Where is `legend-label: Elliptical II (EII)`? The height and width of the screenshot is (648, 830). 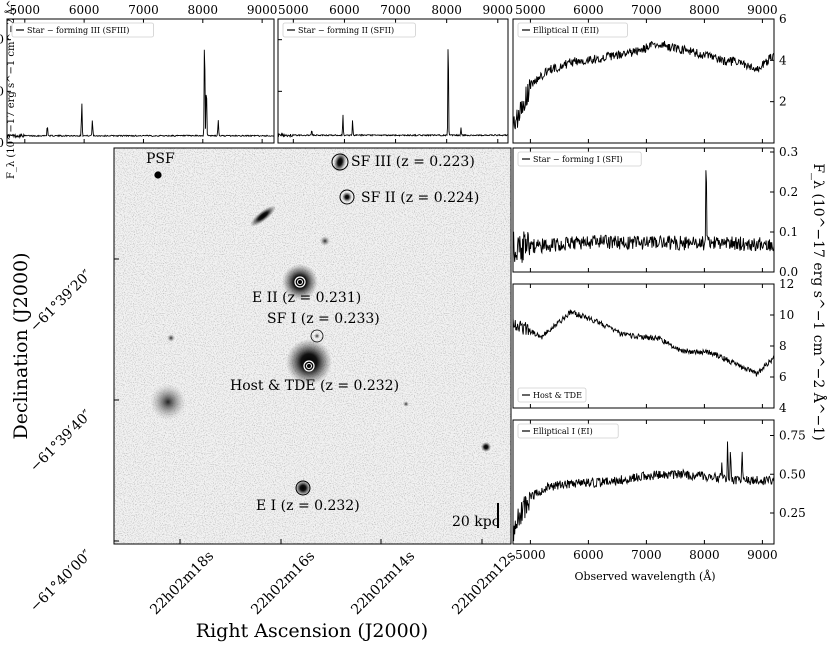 legend-label: Elliptical II (EII) is located at coordinates (566, 30).